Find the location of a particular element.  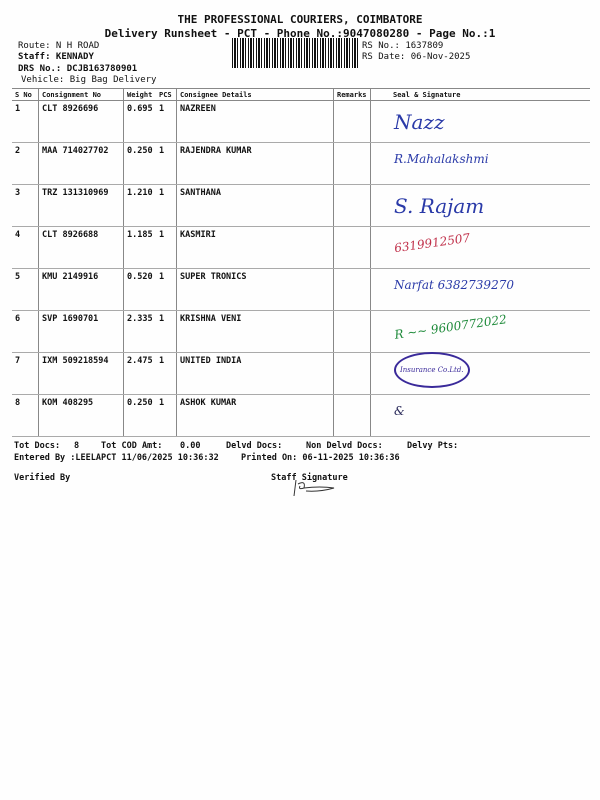

staff-signature-label: Staff Signature is located at coordinates (309, 478).